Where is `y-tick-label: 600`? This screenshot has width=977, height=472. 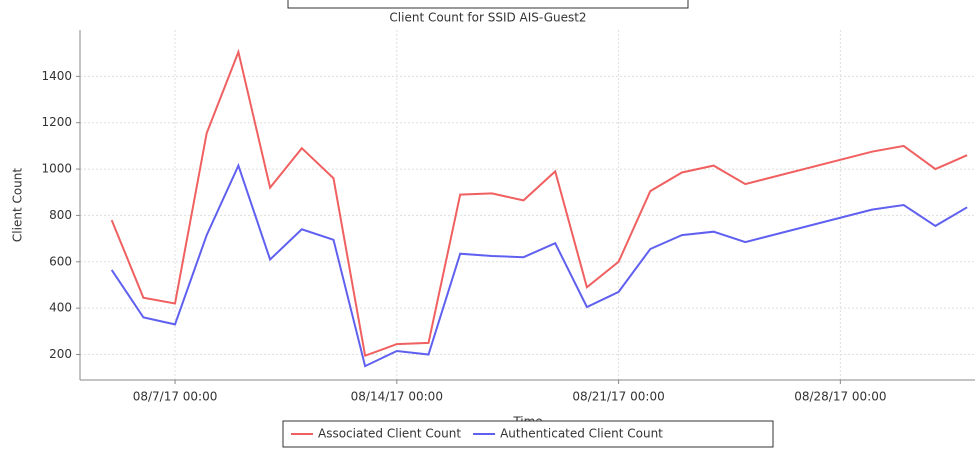 y-tick-label: 600 is located at coordinates (60, 261).